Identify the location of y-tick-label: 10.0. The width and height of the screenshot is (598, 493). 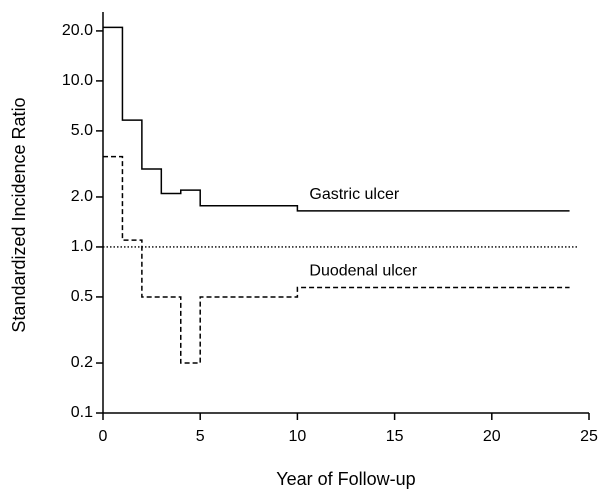
(77, 80).